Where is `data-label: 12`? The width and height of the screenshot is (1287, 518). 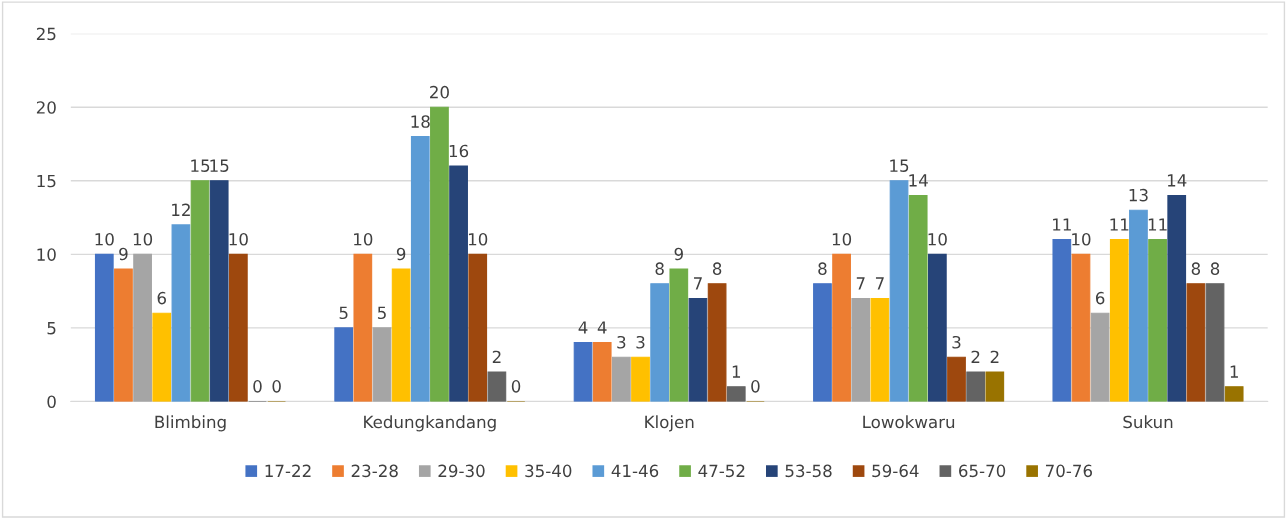 data-label: 12 is located at coordinates (181, 209).